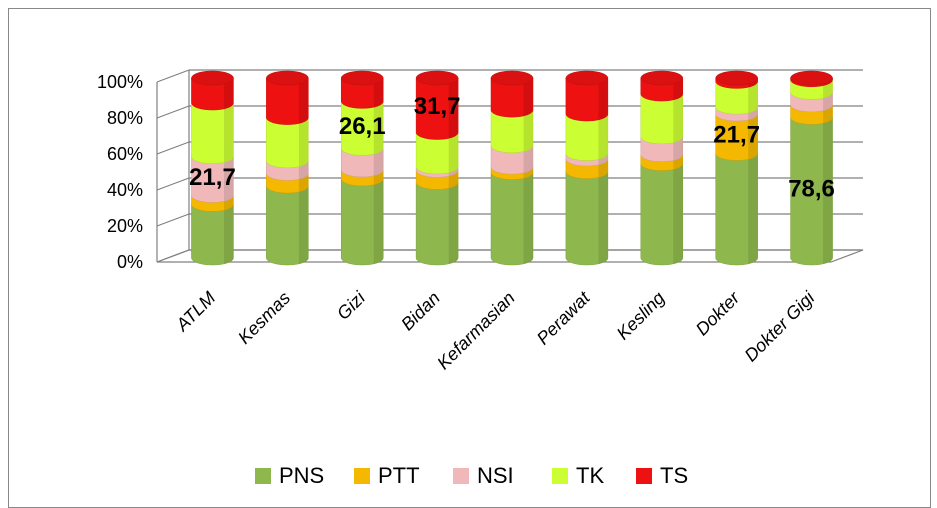 Image resolution: width=937 pixels, height=508 pixels. Describe the element at coordinates (528, 131) in the screenshot. I see `bar-kefarmasian-tk-shade` at that location.